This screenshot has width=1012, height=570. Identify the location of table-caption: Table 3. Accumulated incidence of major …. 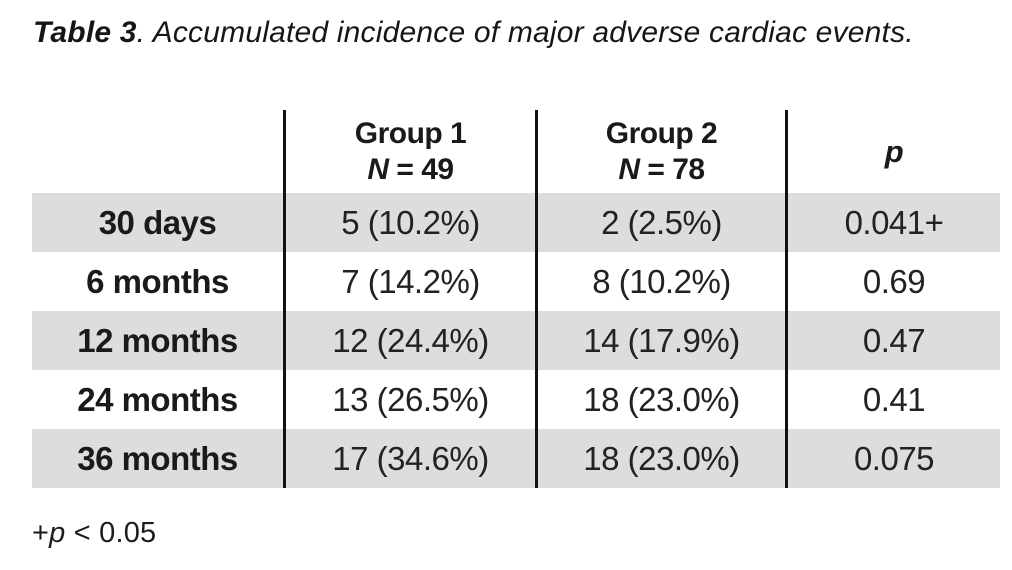
(473, 33).